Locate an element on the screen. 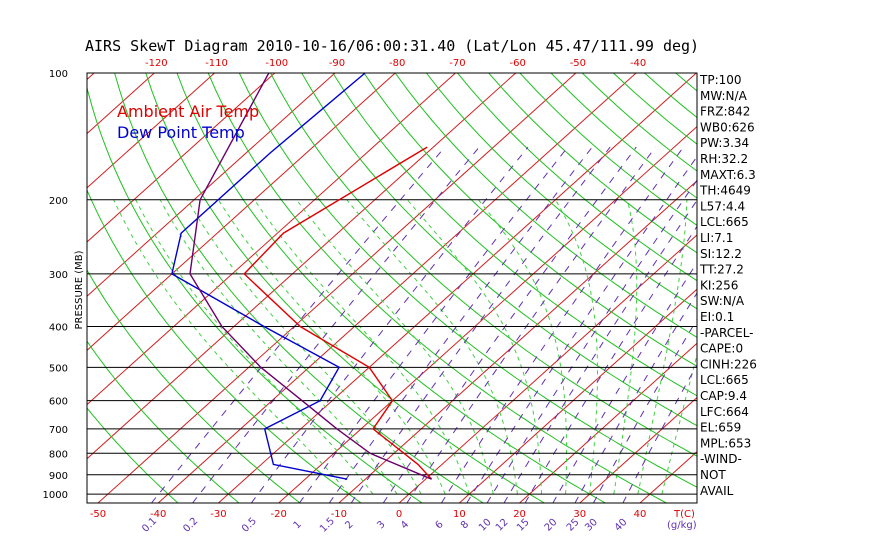 Image resolution: width=870 pixels, height=560 pixels. side-panel-item: SW:N/A is located at coordinates (722, 301).